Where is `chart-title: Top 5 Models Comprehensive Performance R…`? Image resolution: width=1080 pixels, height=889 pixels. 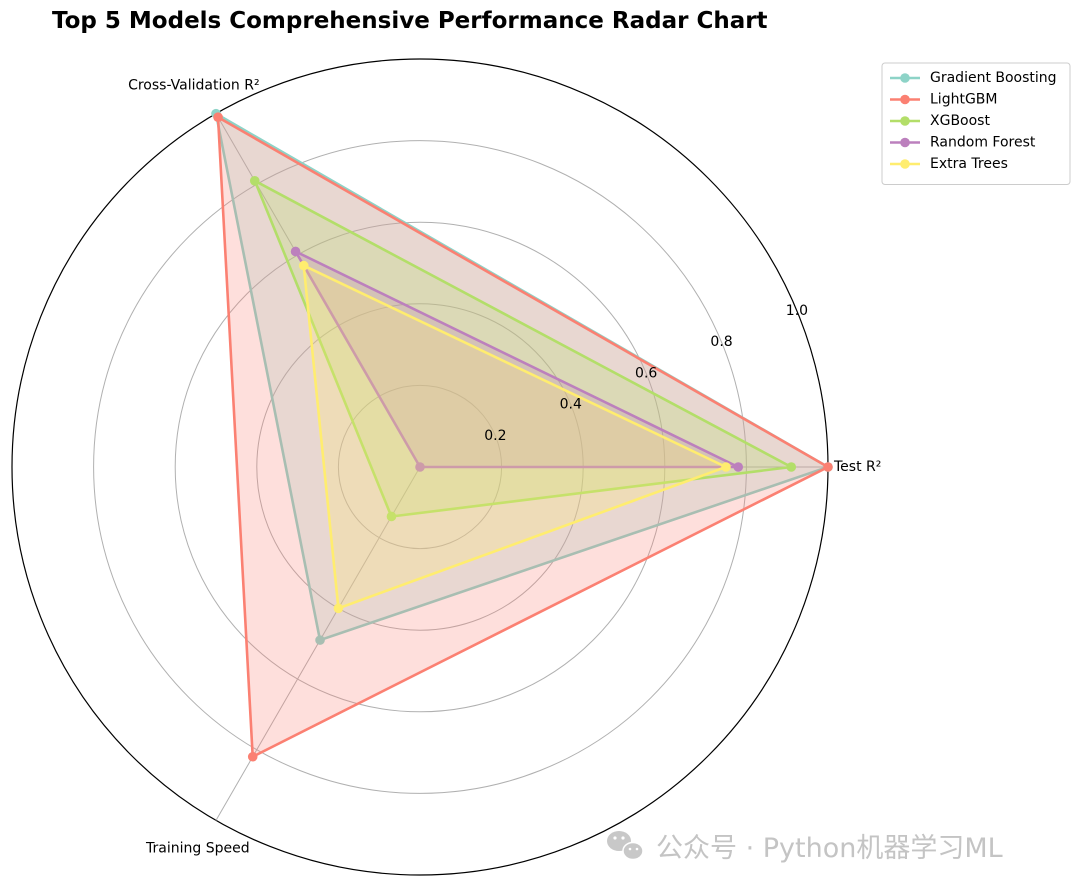 chart-title: Top 5 Models Comprehensive Performance R… is located at coordinates (410, 21).